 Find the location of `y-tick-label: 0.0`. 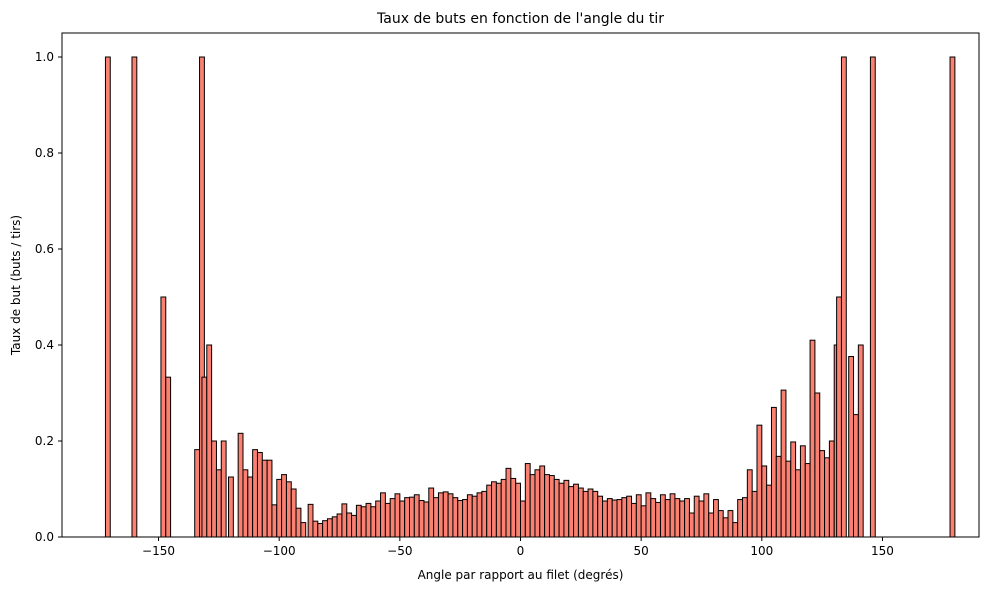

y-tick-label: 0.0 is located at coordinates (44, 537).